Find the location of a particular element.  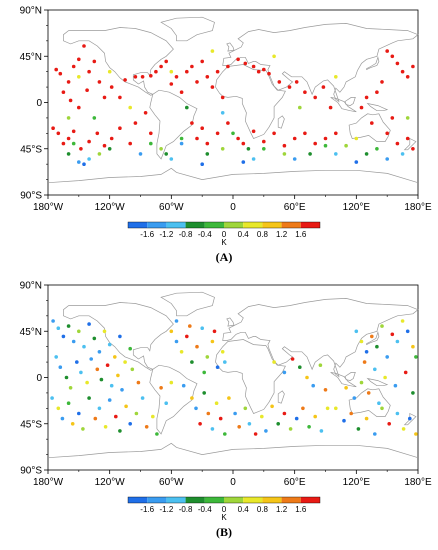

coastline-japan is located at coordinates (373, 338).